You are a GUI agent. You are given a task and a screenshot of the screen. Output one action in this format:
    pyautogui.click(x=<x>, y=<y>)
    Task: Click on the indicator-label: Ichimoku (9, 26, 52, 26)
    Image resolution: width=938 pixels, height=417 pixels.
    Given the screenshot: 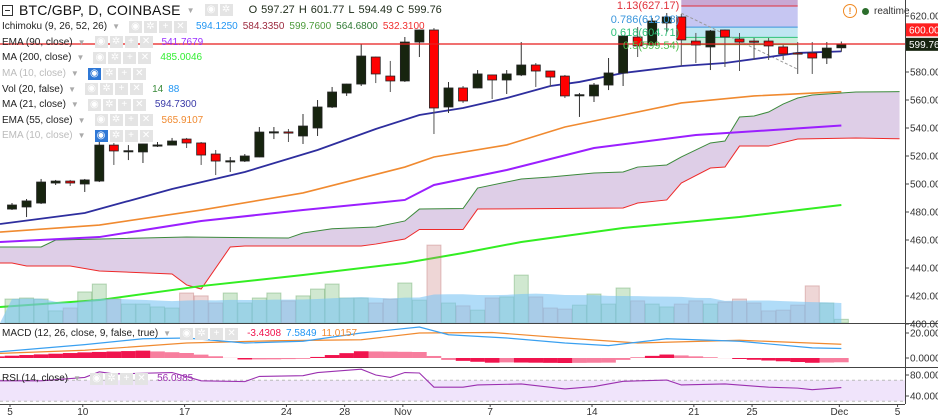 What is the action you would take?
    pyautogui.click(x=55, y=27)
    